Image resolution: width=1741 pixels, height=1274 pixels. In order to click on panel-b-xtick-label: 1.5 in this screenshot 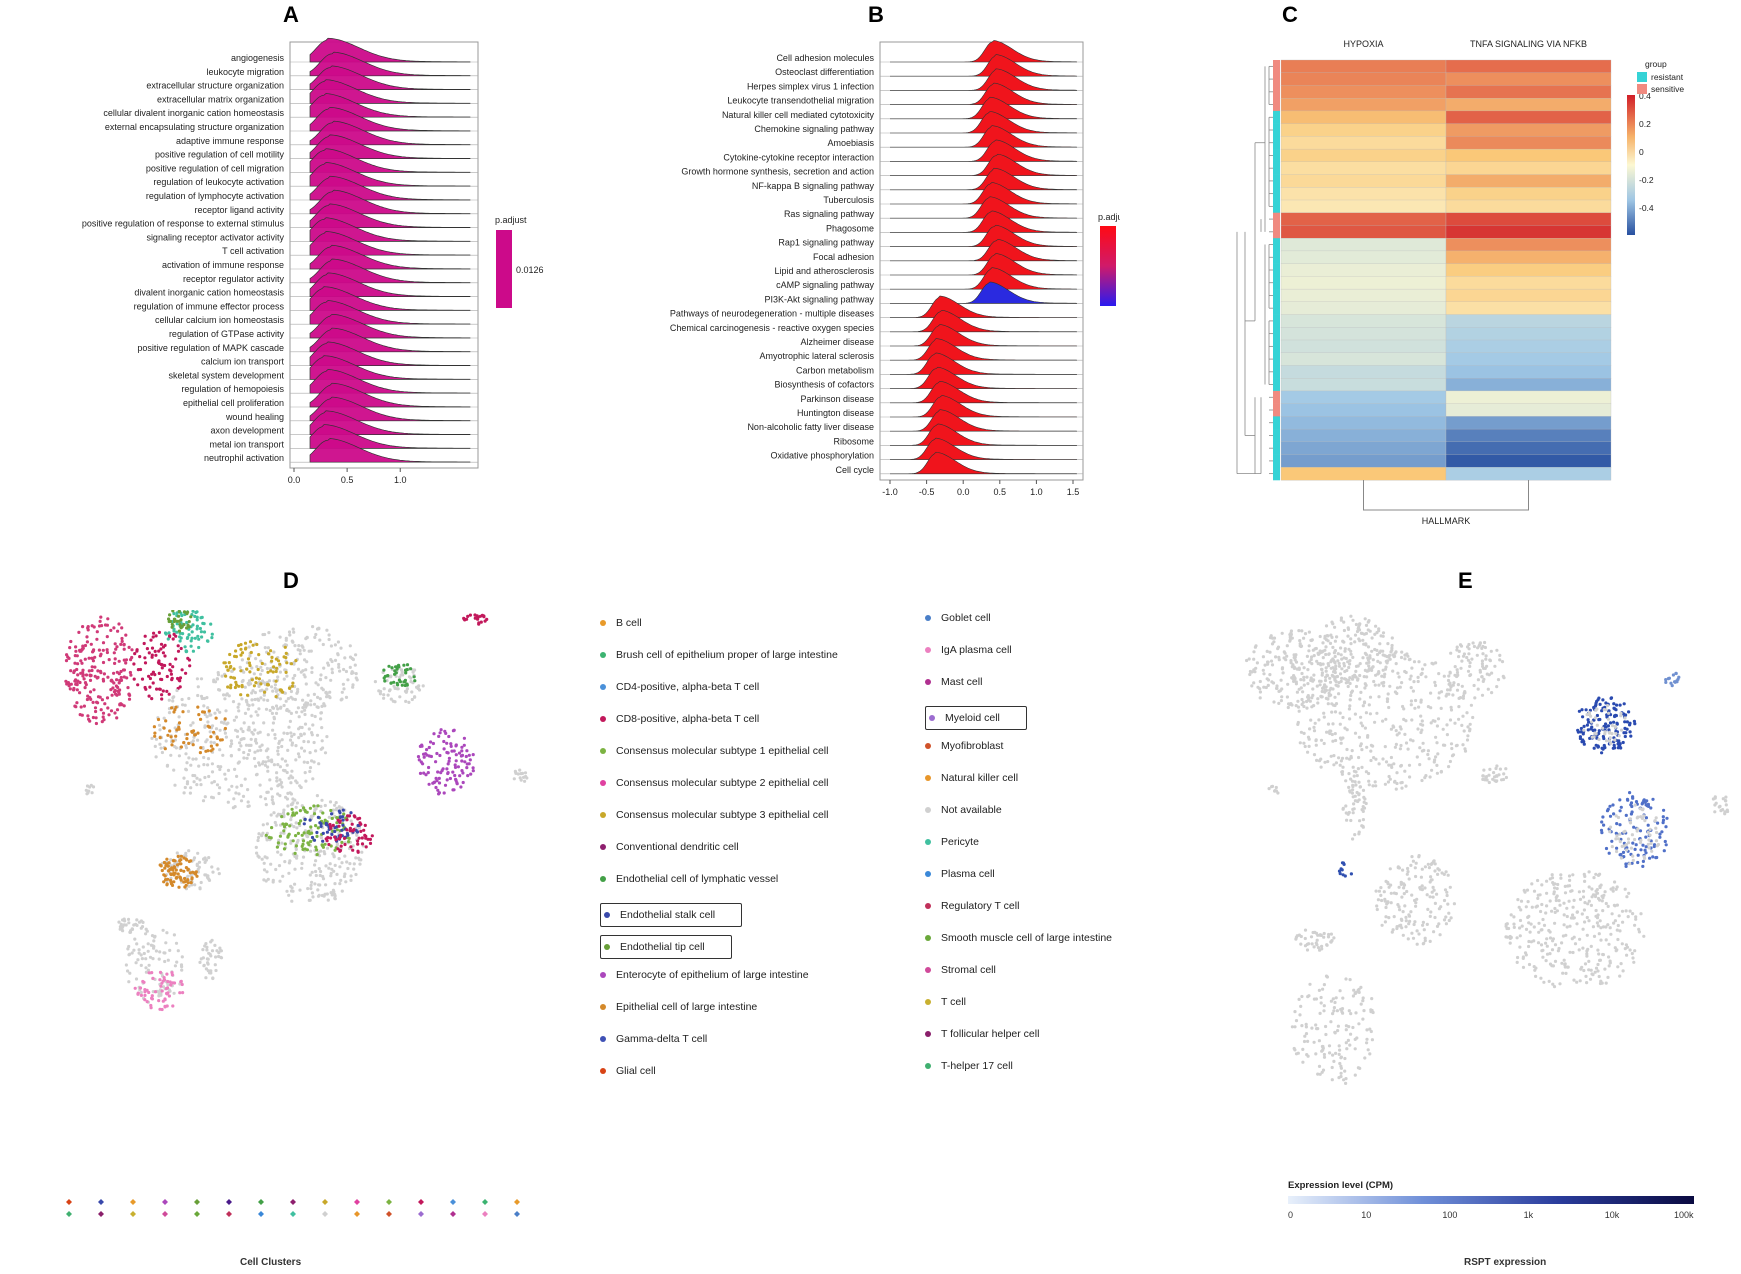, I will do `click(1073, 491)`.